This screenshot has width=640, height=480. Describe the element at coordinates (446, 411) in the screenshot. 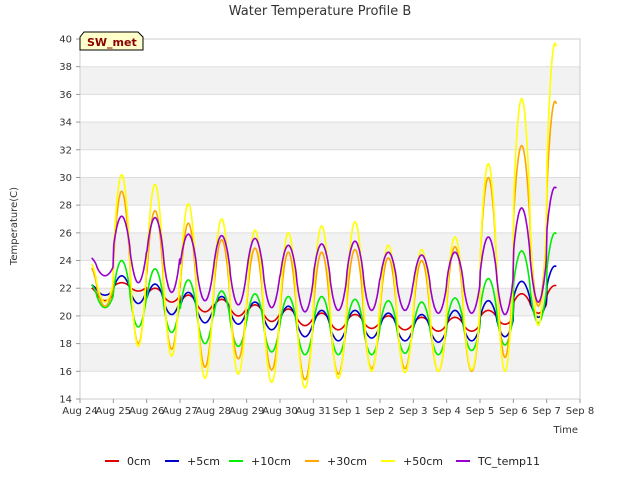

I see `x-tick-label: Sep 4` at that location.